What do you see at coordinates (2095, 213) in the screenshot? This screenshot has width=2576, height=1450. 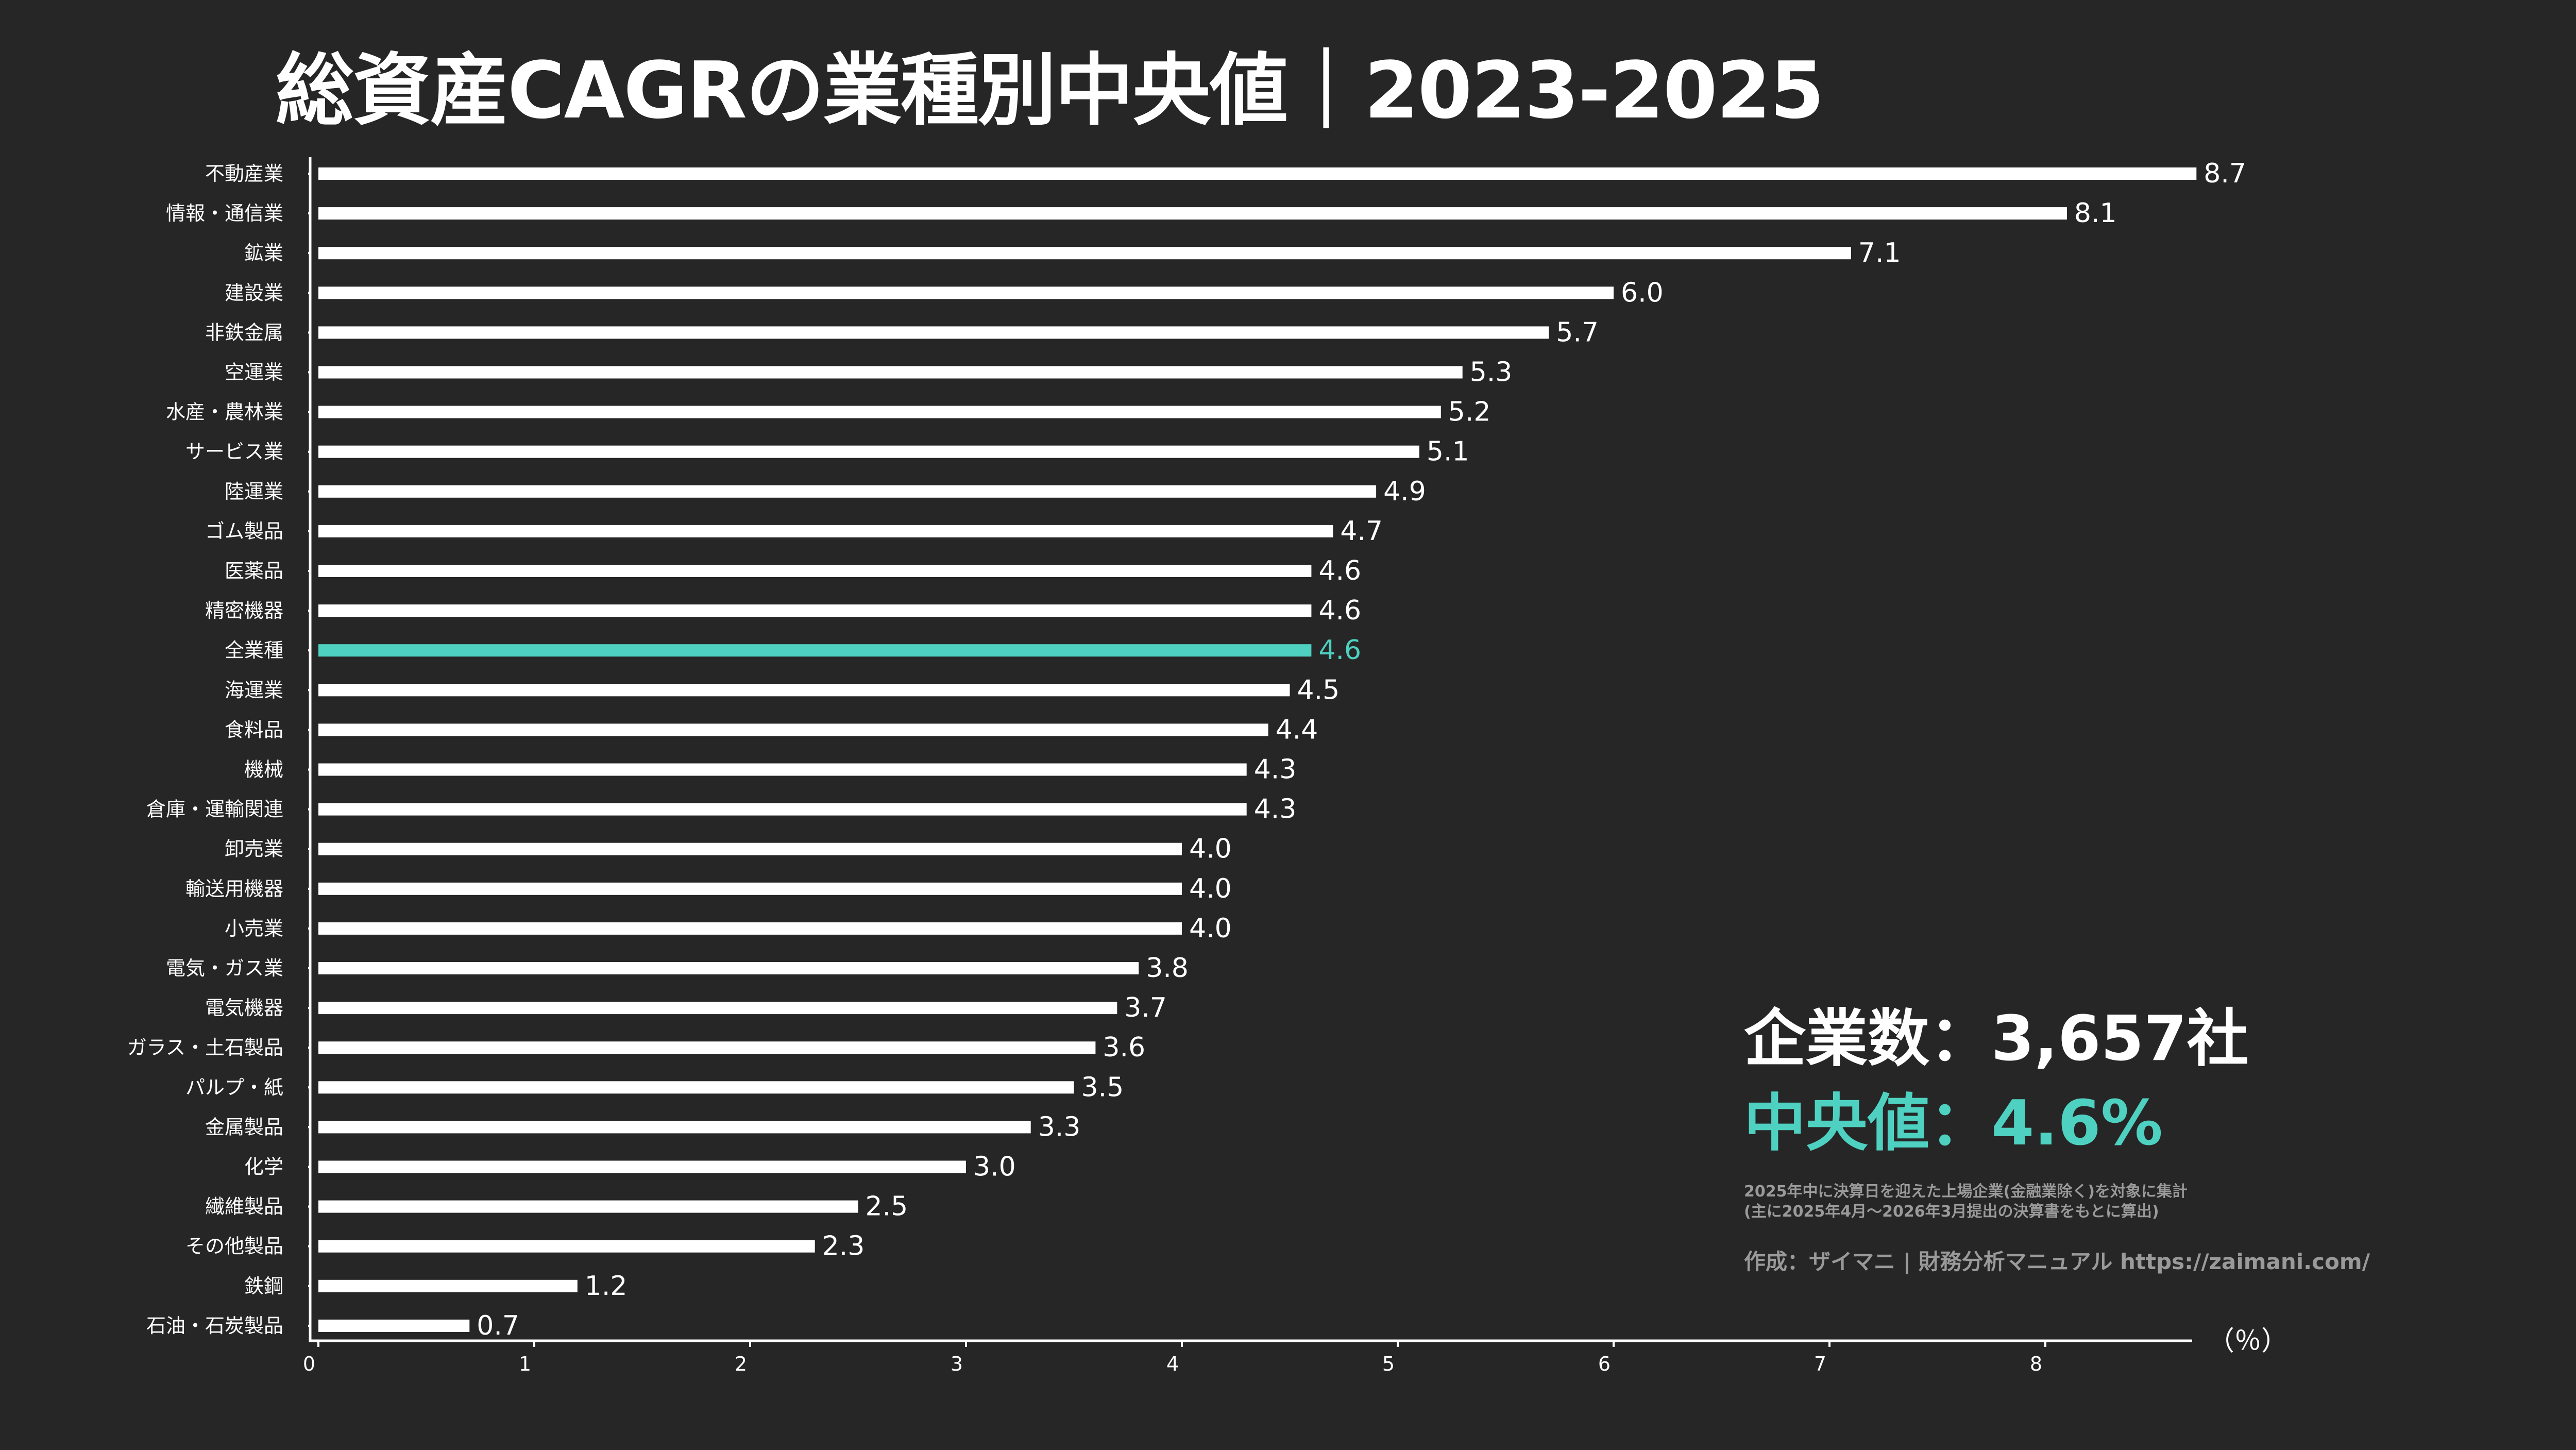 I see `value-label: 8.1` at bounding box center [2095, 213].